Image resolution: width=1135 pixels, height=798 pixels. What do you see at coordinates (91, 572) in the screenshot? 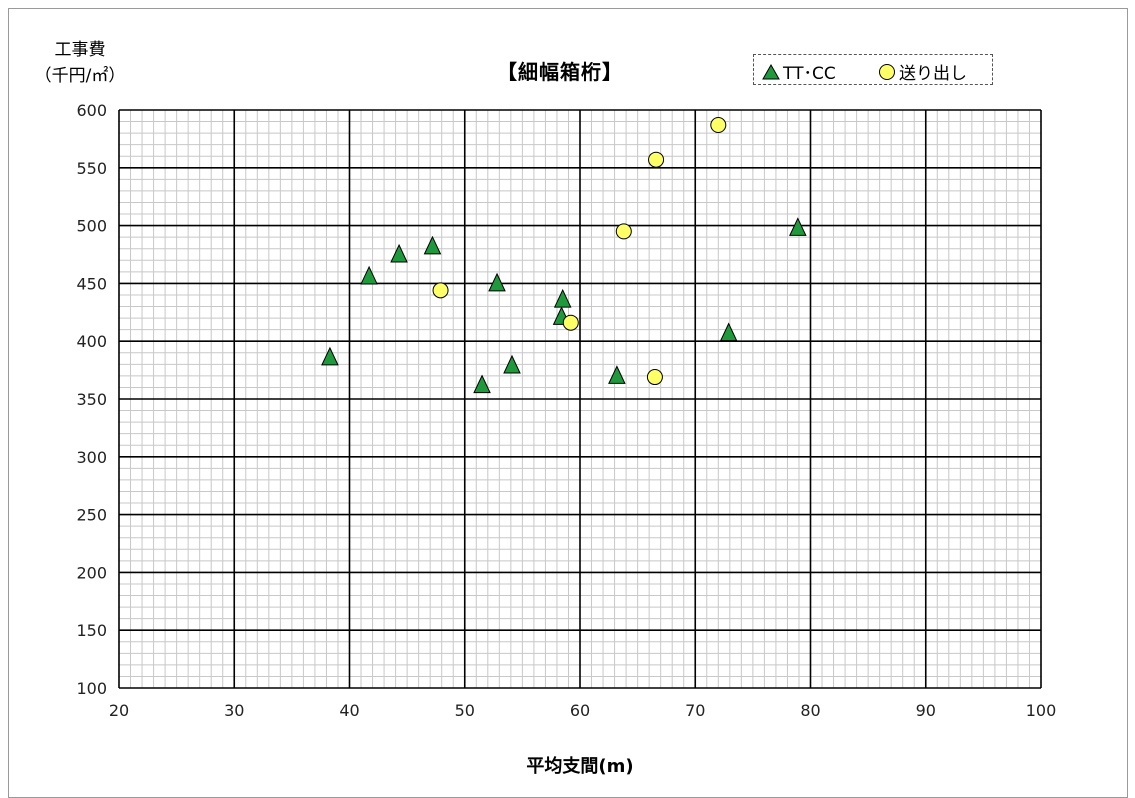
I see `y-tick-label: 200` at bounding box center [91, 572].